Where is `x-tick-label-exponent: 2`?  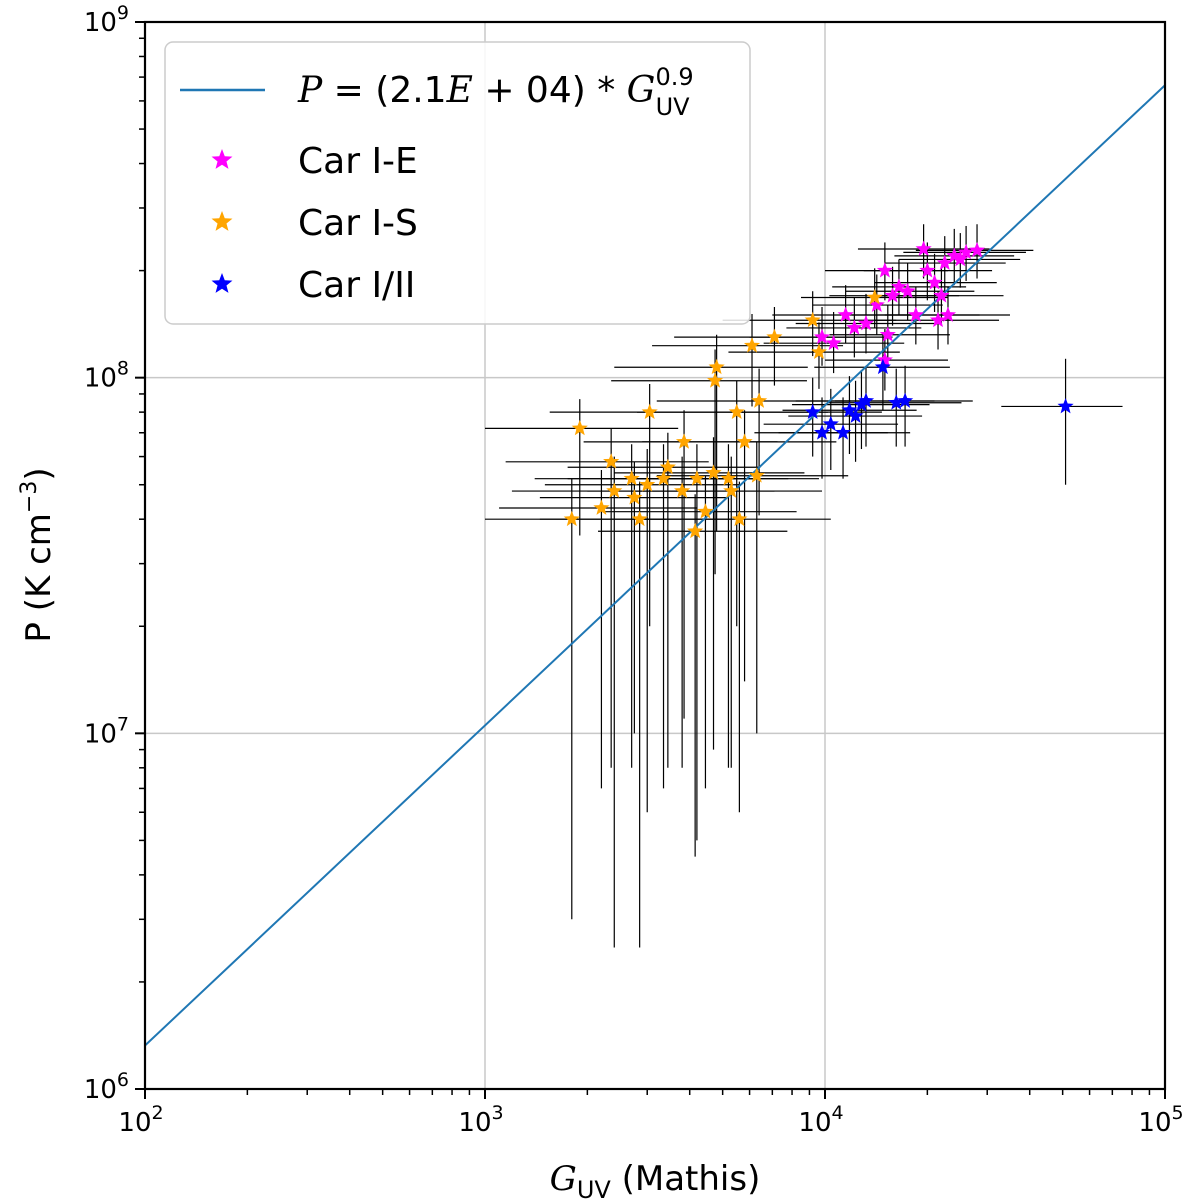
x-tick-label-exponent: 2 is located at coordinates (158, 1113).